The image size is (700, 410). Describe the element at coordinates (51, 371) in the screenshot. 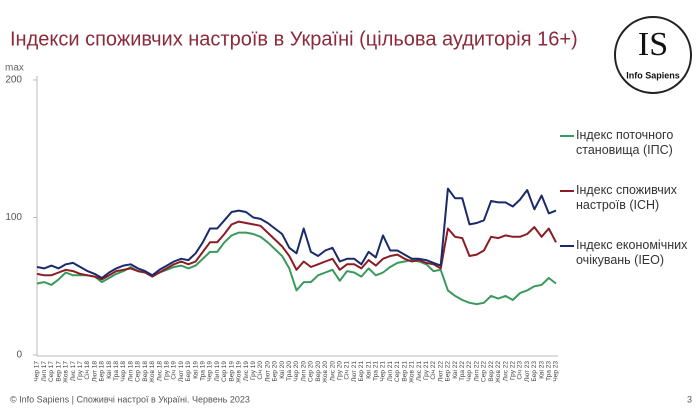

I see `x-tick-label: Сер 17` at that location.